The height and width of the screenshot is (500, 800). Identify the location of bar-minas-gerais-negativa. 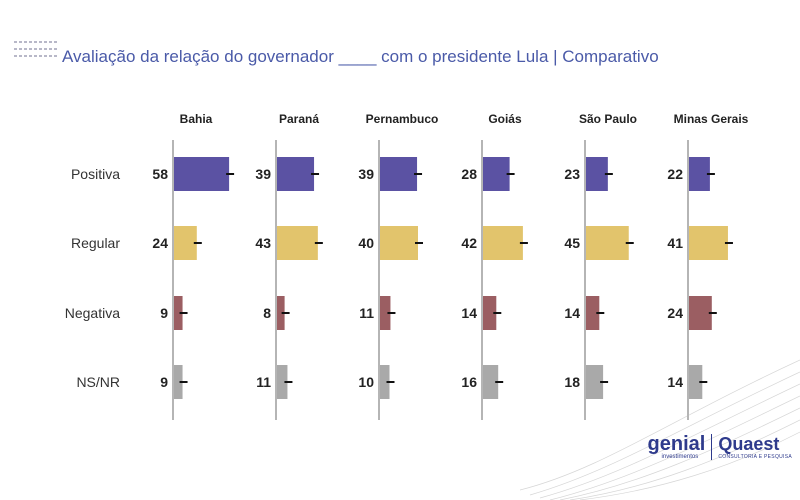
(700, 313).